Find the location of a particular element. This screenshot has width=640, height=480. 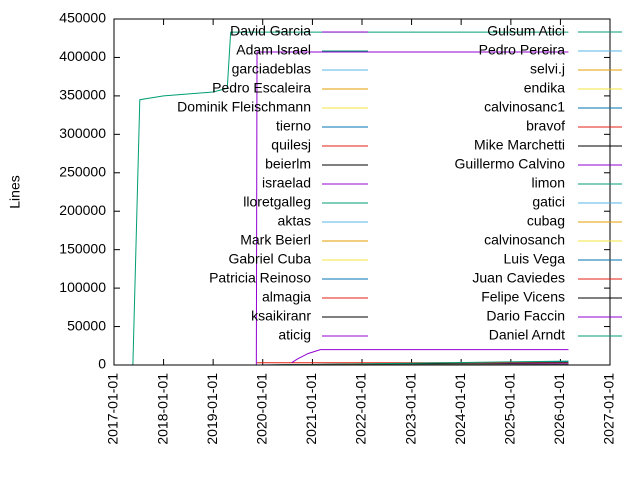

y-axis-label: Lines is located at coordinates (15, 191).